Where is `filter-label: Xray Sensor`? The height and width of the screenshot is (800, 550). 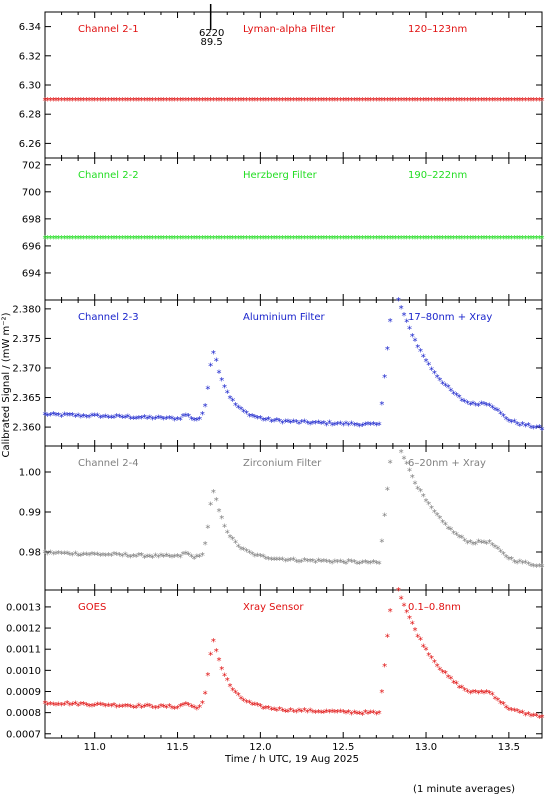 filter-label: Xray Sensor is located at coordinates (273, 607).